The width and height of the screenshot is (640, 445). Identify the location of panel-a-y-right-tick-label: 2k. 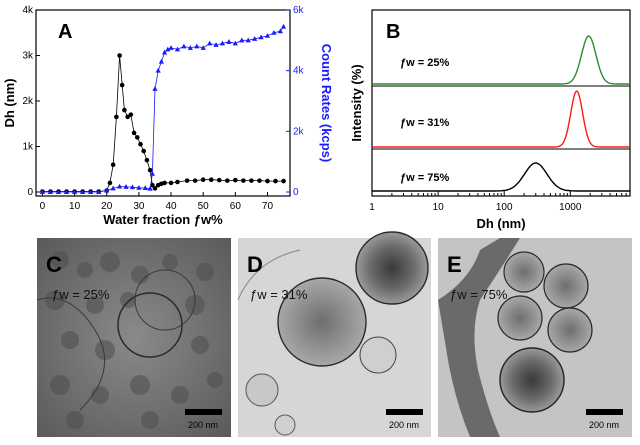
(299, 131).